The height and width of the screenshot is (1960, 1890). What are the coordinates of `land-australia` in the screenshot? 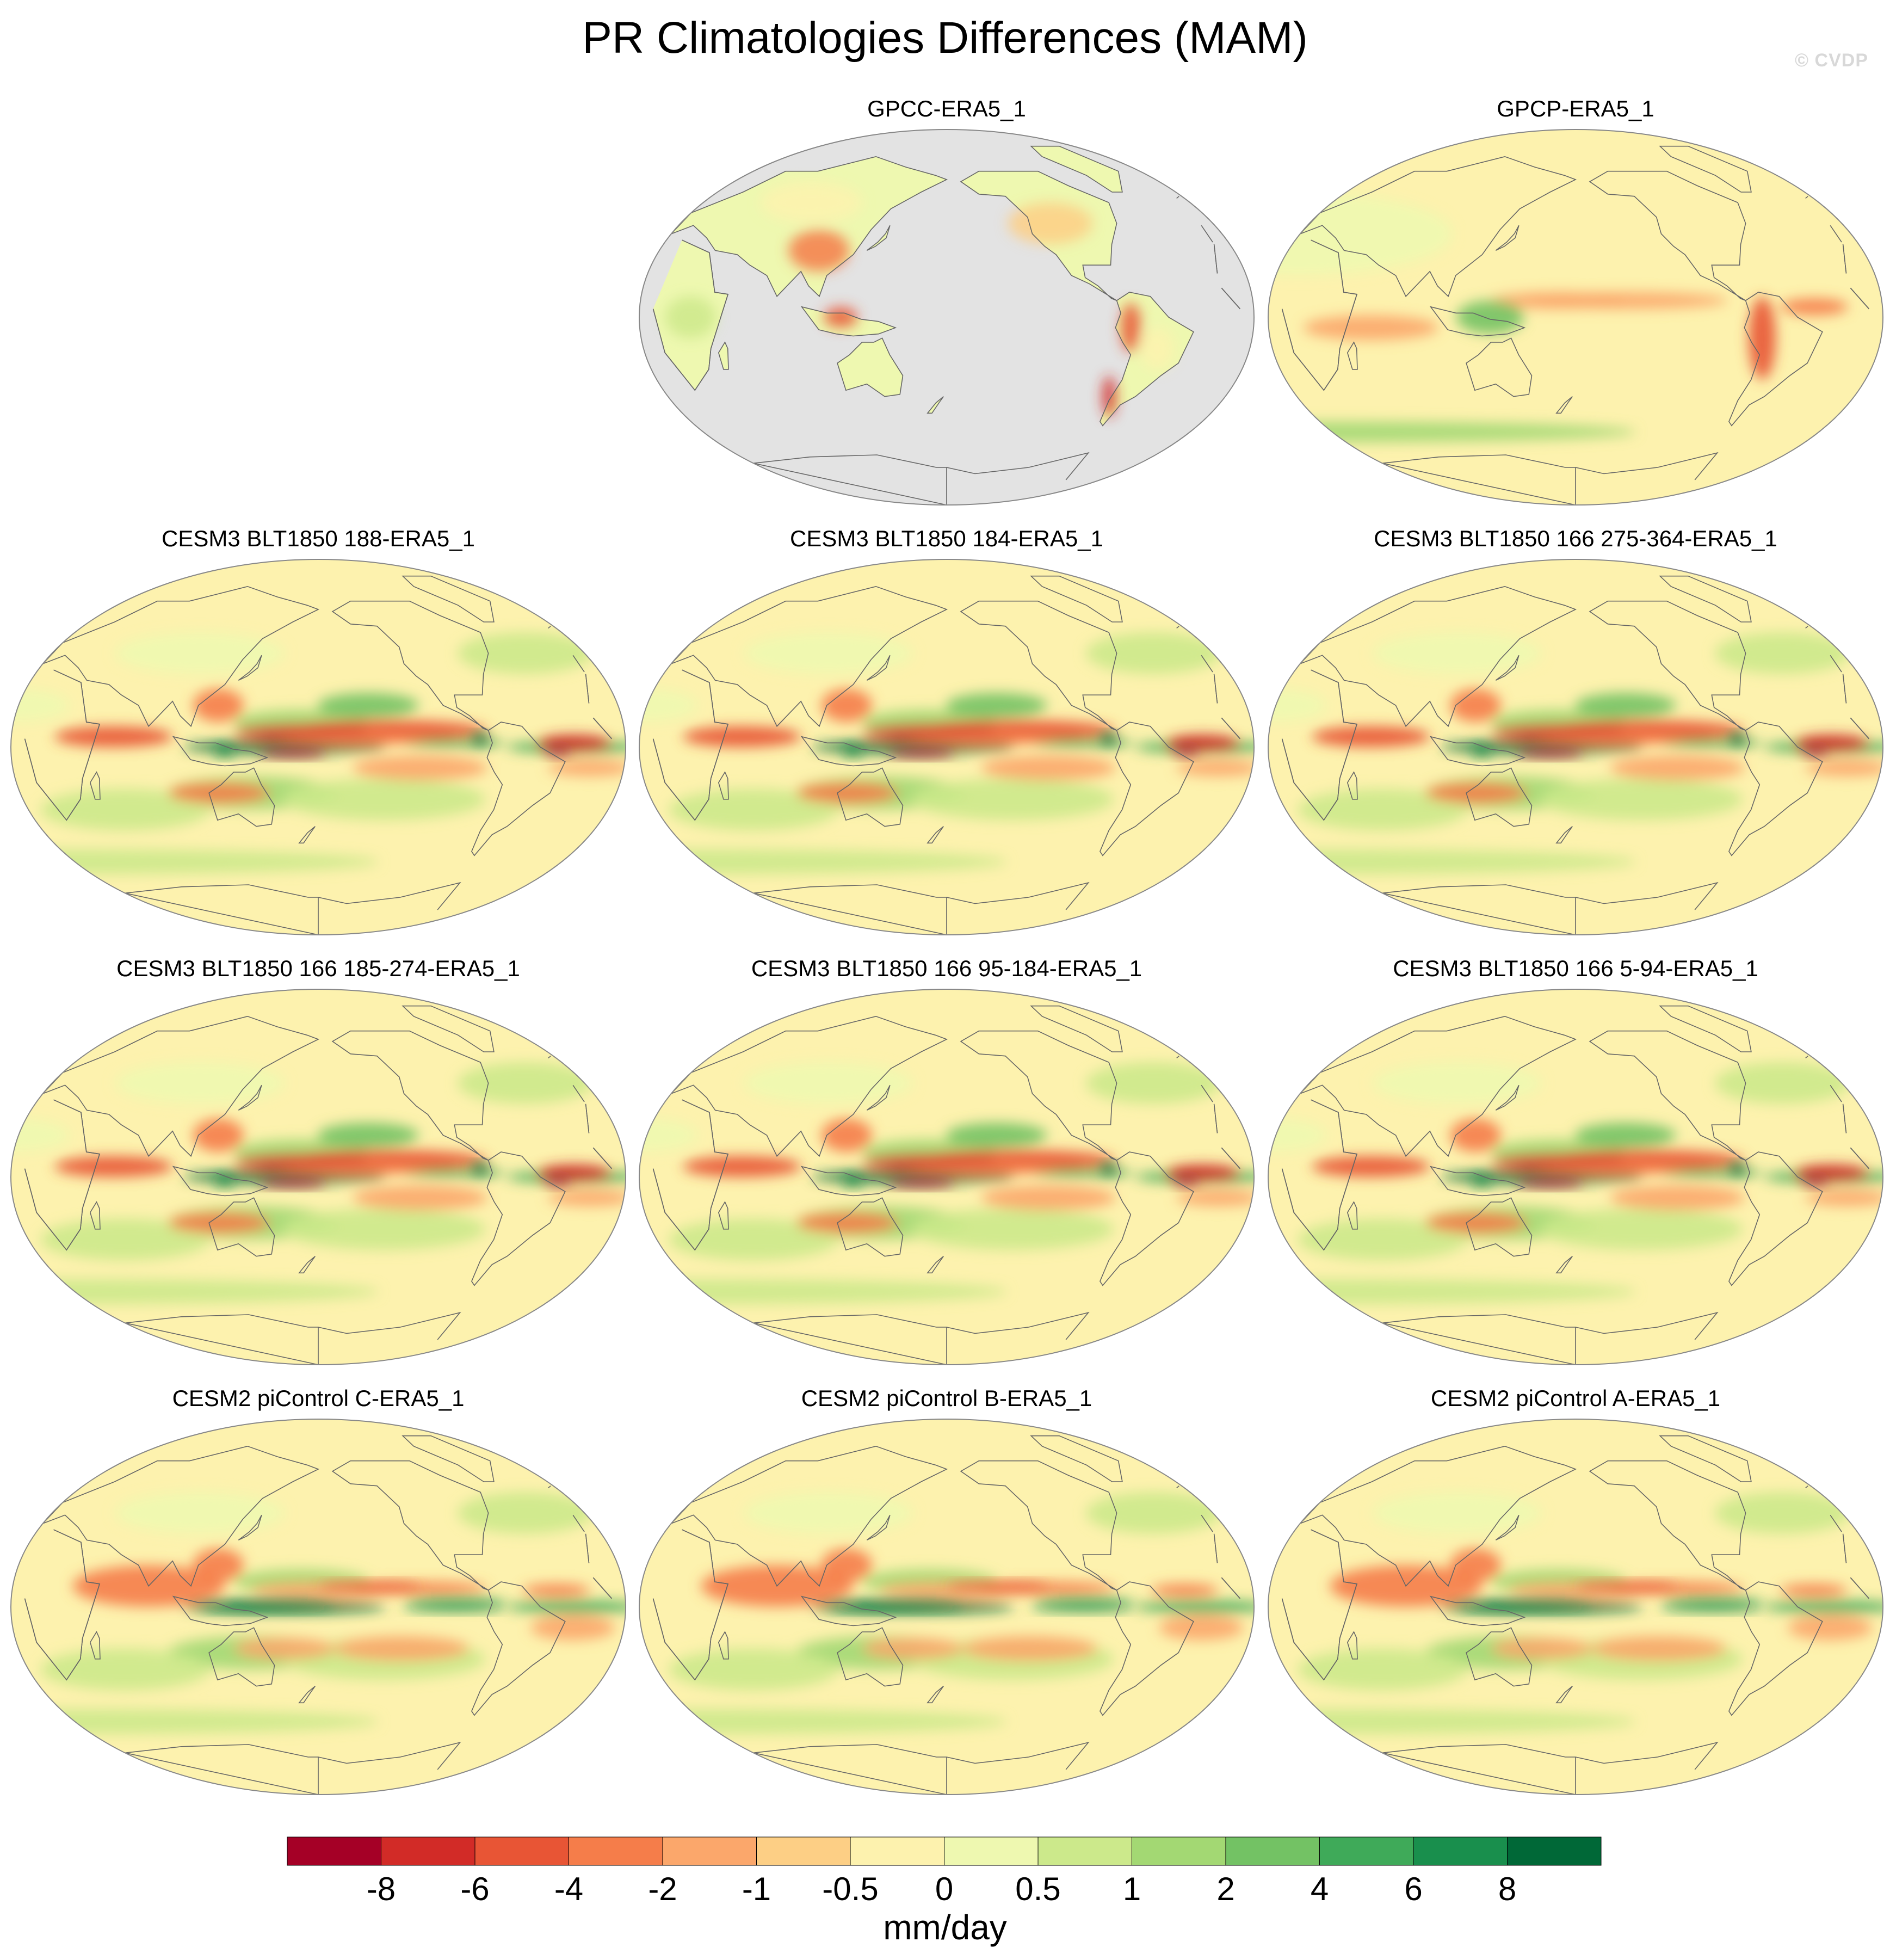 It's located at (870, 367).